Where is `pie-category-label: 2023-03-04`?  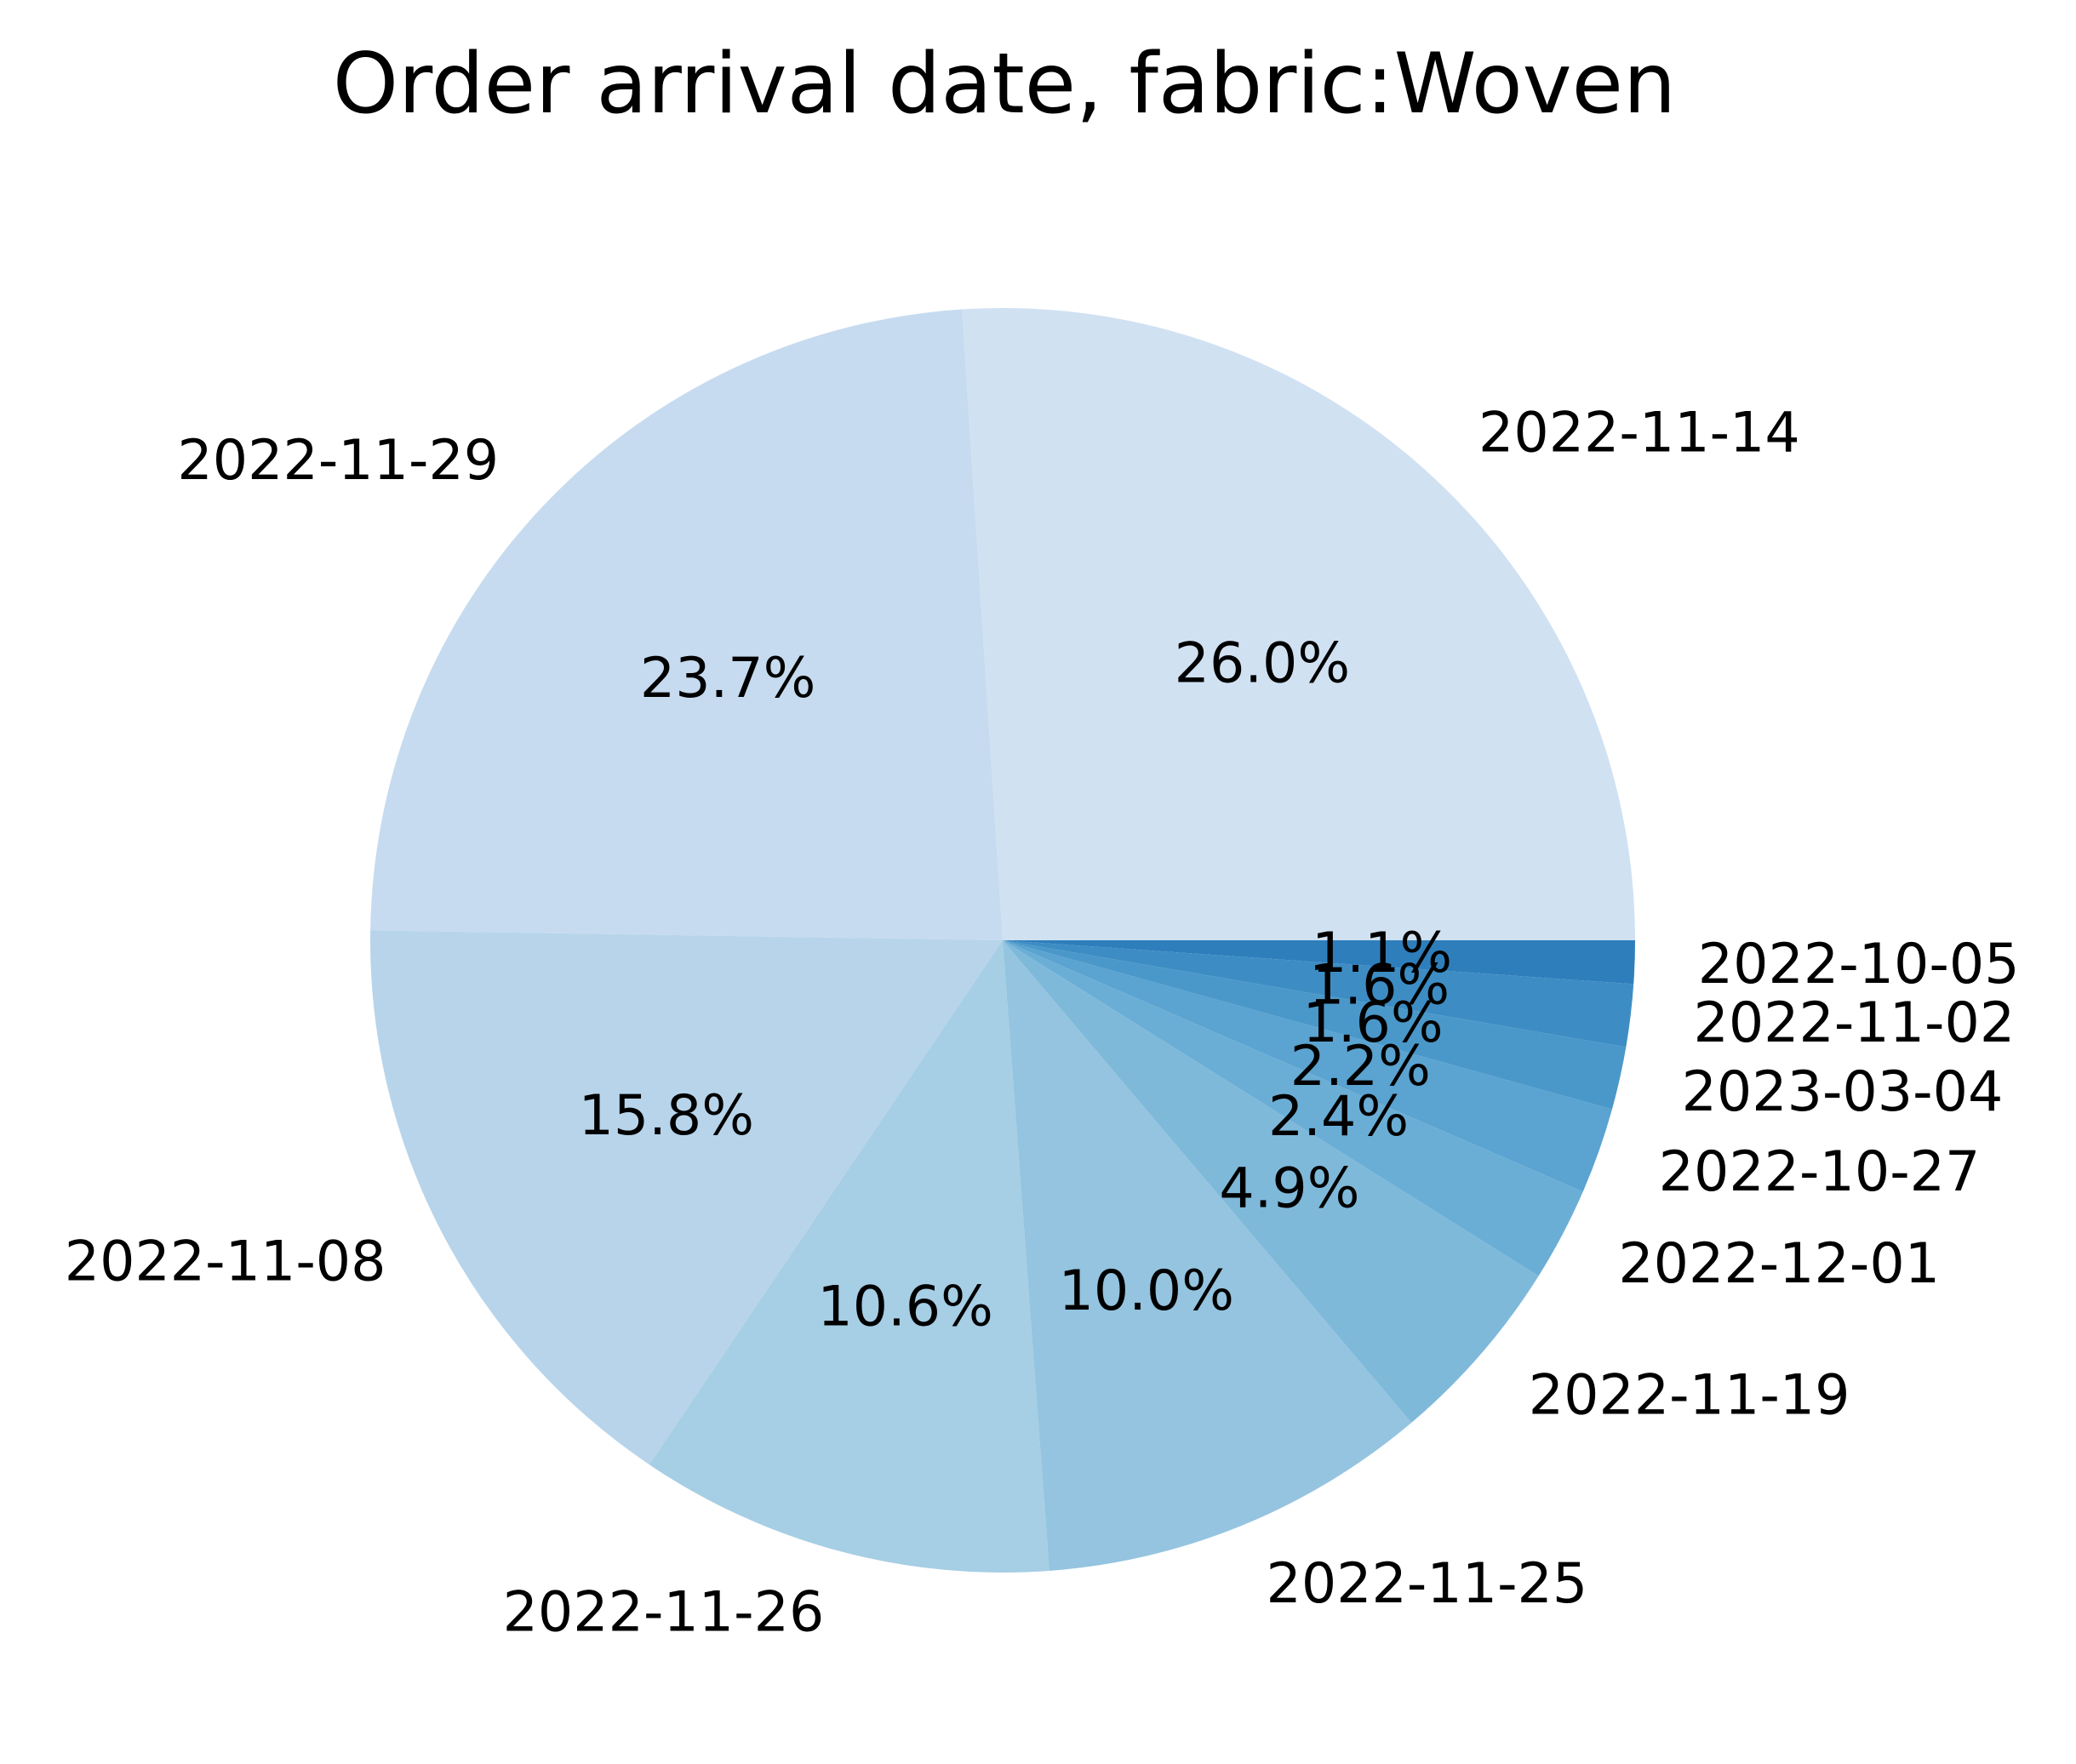
pie-category-label: 2023-03-04 is located at coordinates (1843, 1092).